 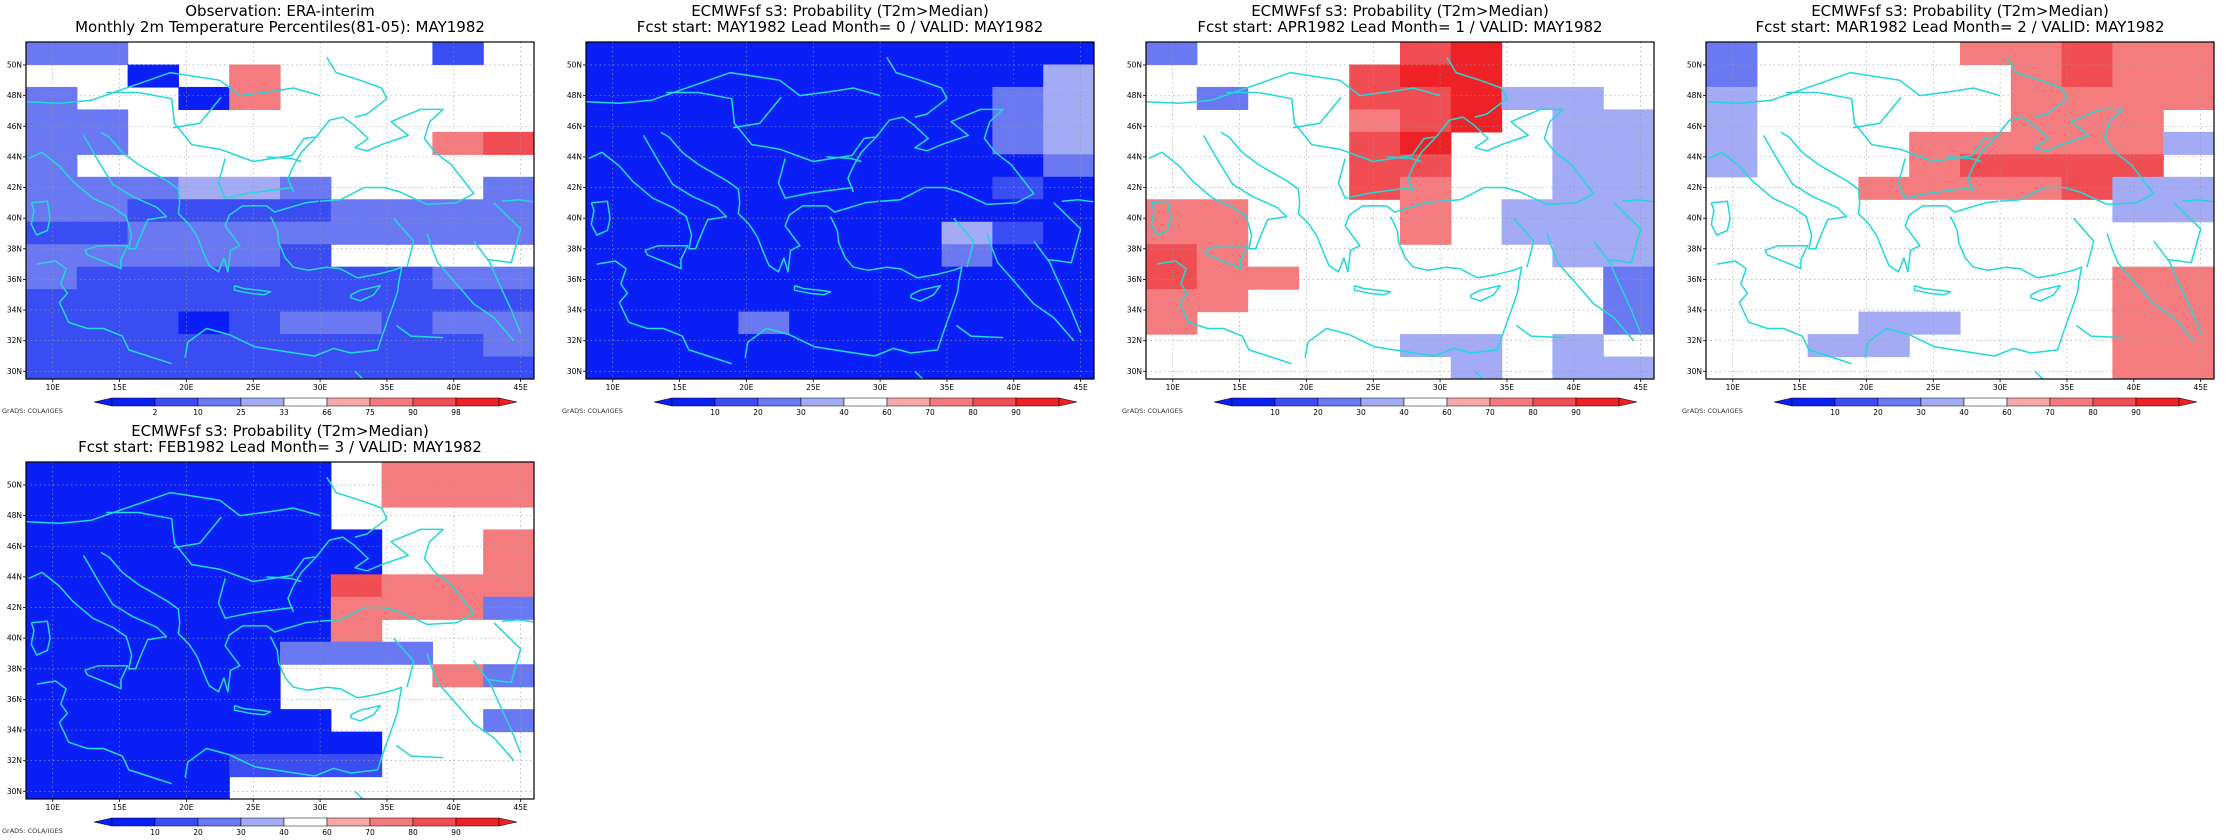 I want to click on lat-tick-label: 30N, so click(x=14, y=791).